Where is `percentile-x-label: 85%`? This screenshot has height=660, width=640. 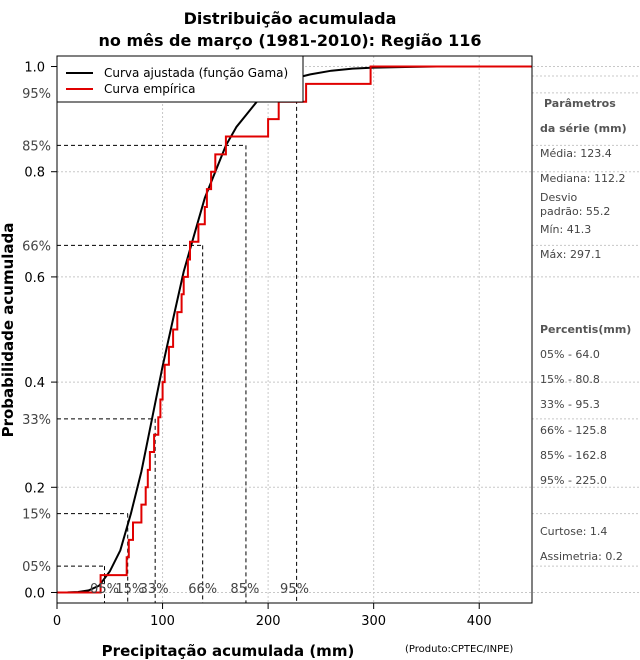
percentile-x-label: 85% is located at coordinates (244, 589).